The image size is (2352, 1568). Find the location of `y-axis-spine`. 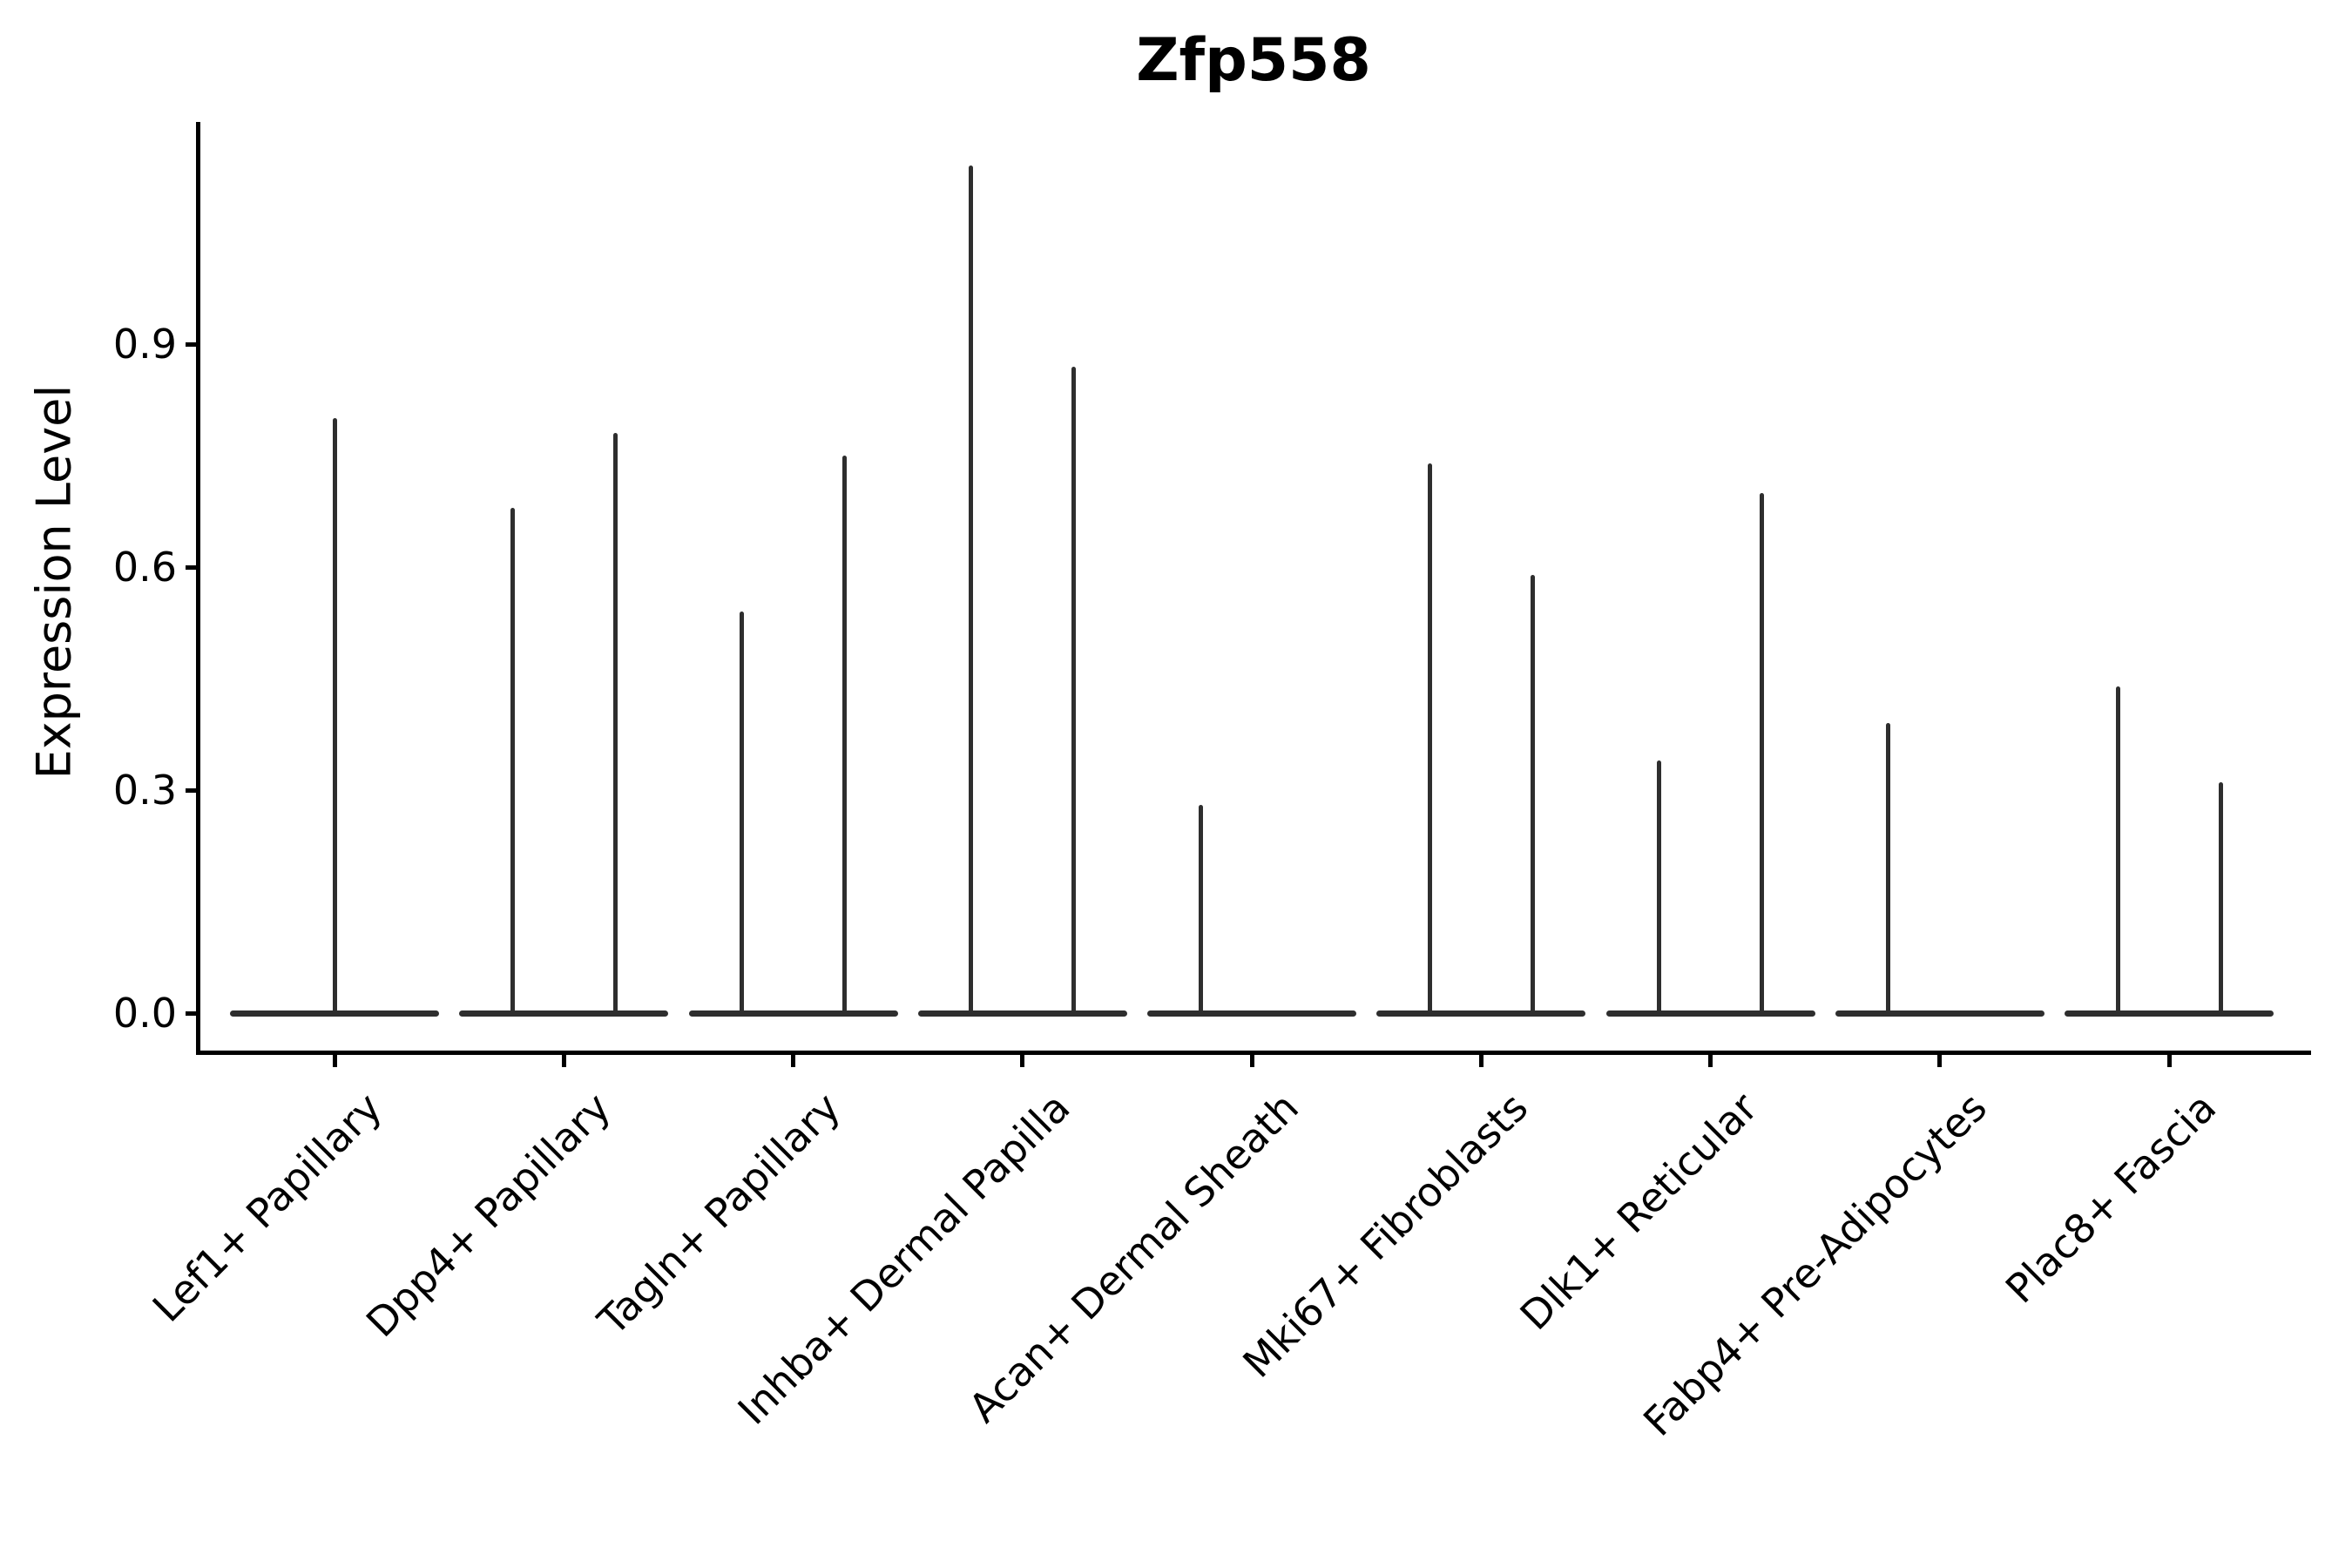

y-axis-spine is located at coordinates (198, 588).